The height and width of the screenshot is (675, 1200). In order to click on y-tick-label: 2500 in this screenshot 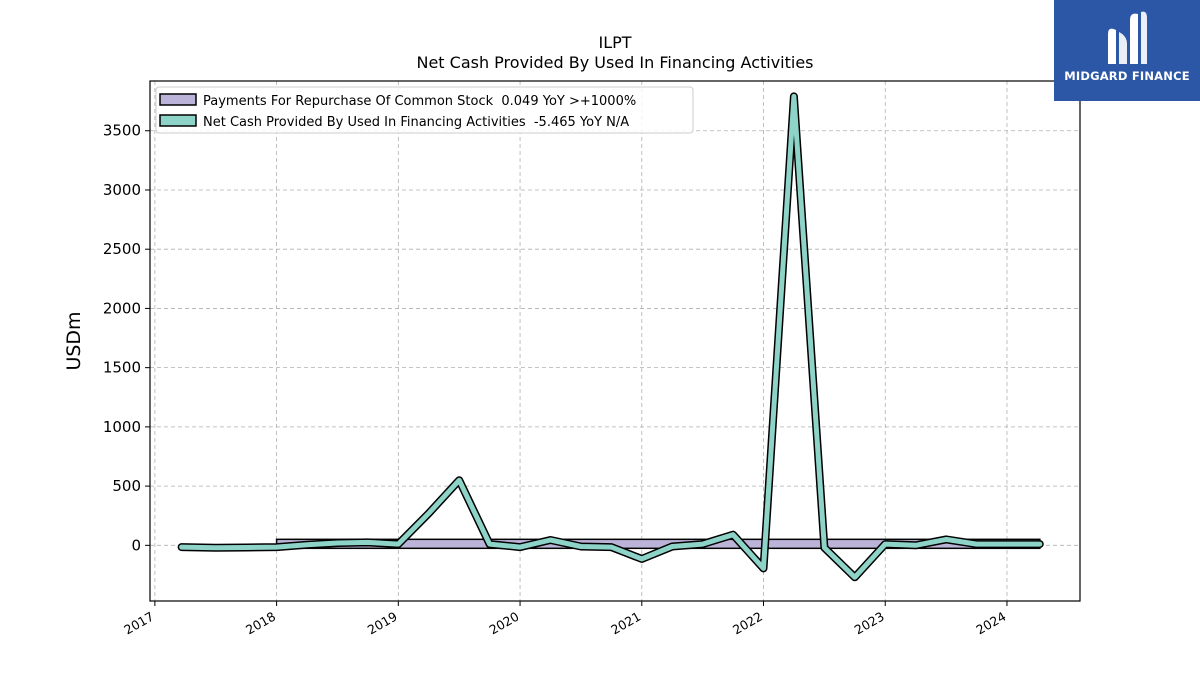, I will do `click(122, 249)`.